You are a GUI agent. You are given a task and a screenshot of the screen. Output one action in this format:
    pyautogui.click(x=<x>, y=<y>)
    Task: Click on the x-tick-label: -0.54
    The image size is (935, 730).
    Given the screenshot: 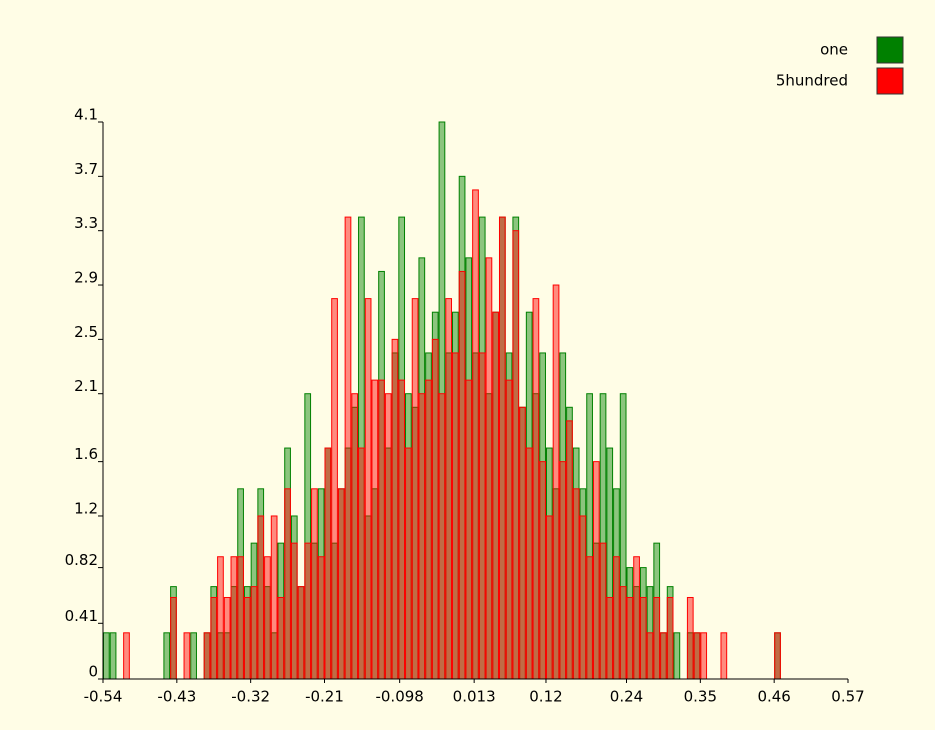 What is the action you would take?
    pyautogui.click(x=103, y=697)
    